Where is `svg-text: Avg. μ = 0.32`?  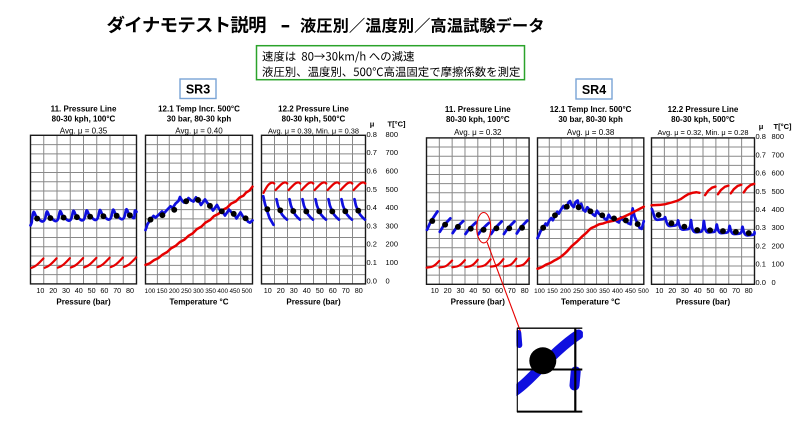
svg-text: Avg. μ = 0.32 is located at coordinates (478, 132).